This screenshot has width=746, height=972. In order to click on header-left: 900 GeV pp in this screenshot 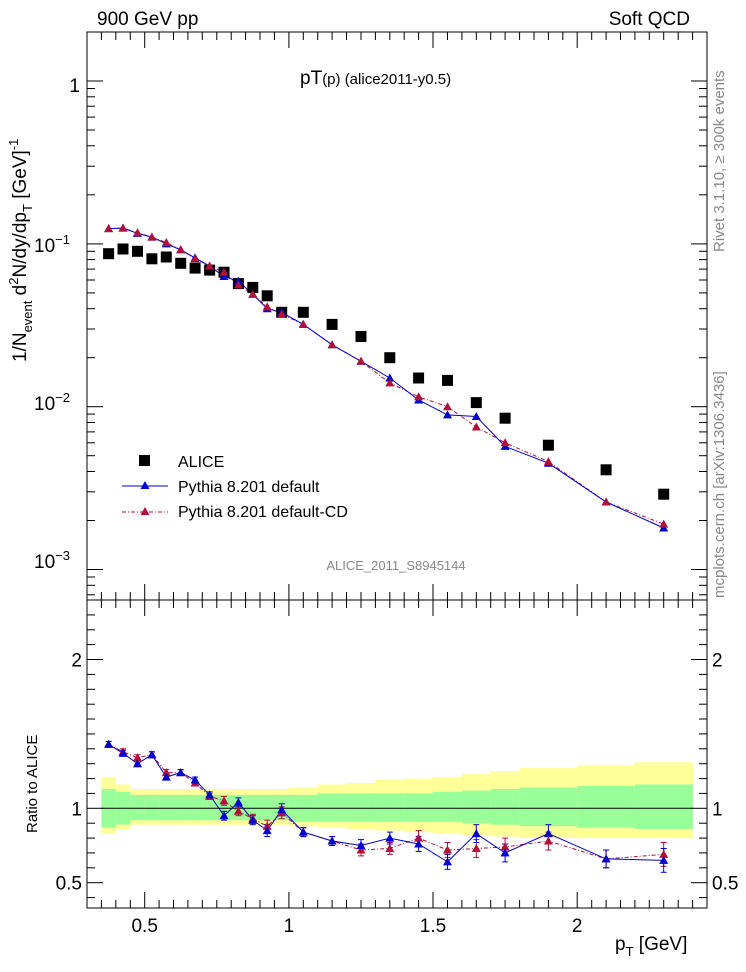, I will do `click(147, 19)`.